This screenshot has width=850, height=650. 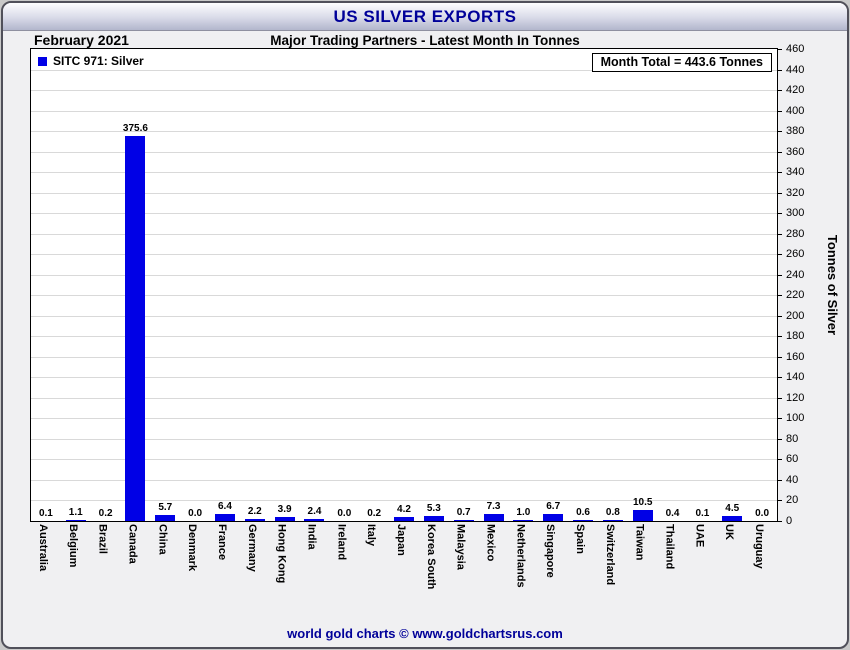 I want to click on bar-belgium, so click(x=75, y=520).